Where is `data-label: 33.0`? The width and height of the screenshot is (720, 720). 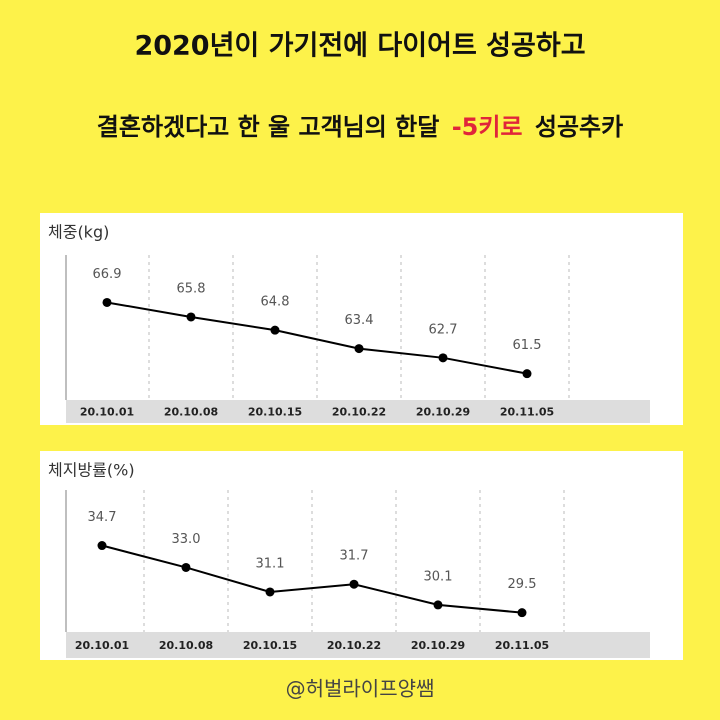 data-label: 33.0 is located at coordinates (186, 539).